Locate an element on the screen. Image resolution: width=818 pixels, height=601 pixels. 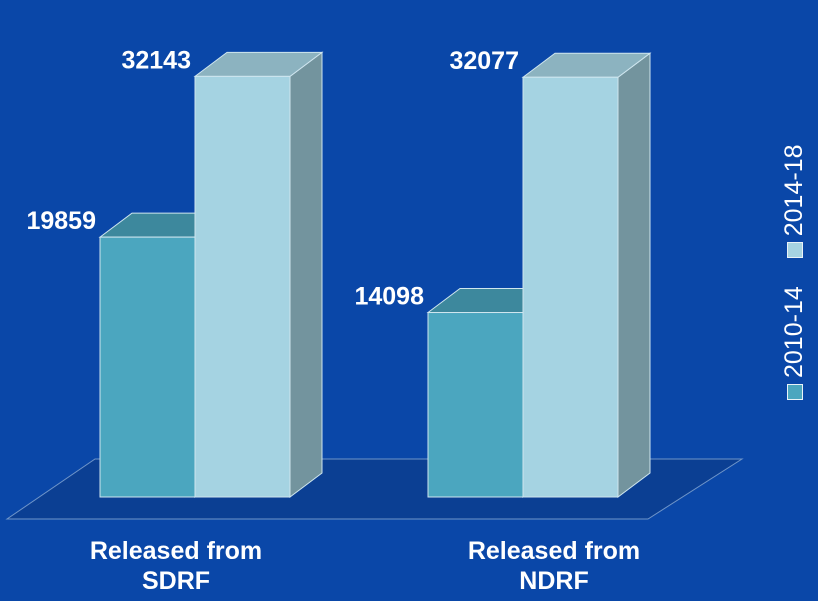
data-label-2010-14-0: 19859 is located at coordinates (61, 221).